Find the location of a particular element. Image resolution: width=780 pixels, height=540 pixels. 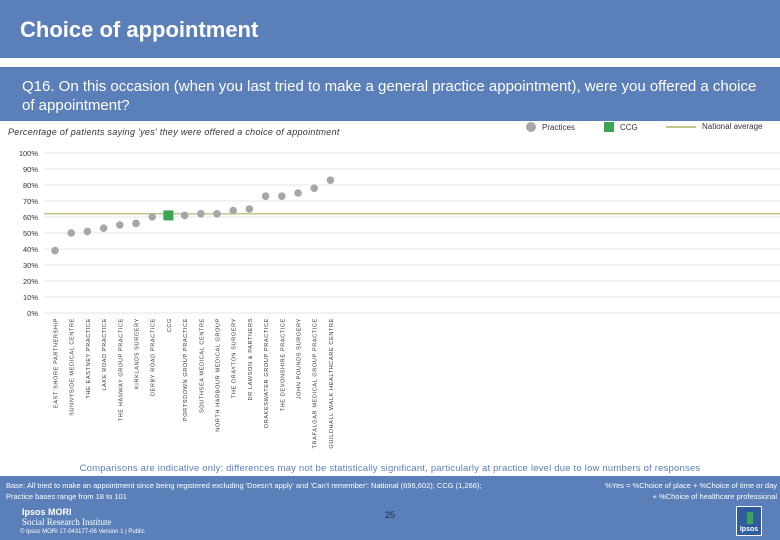

x-category-label: SUNNYSIDE MEDICAL CENTRE is located at coordinates (73, 367).